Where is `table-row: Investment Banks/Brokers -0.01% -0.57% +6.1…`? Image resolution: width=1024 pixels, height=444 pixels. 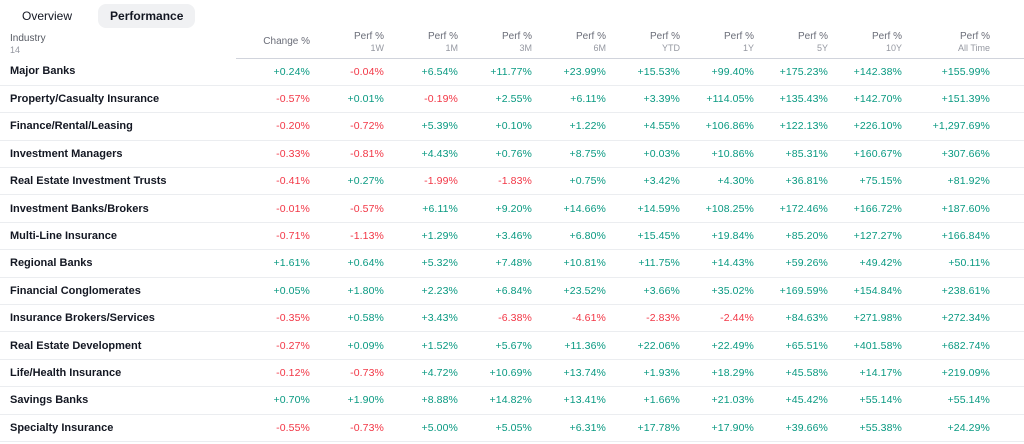 table-row: Investment Banks/Brokers -0.01% -0.57% +6.1… is located at coordinates (512, 208).